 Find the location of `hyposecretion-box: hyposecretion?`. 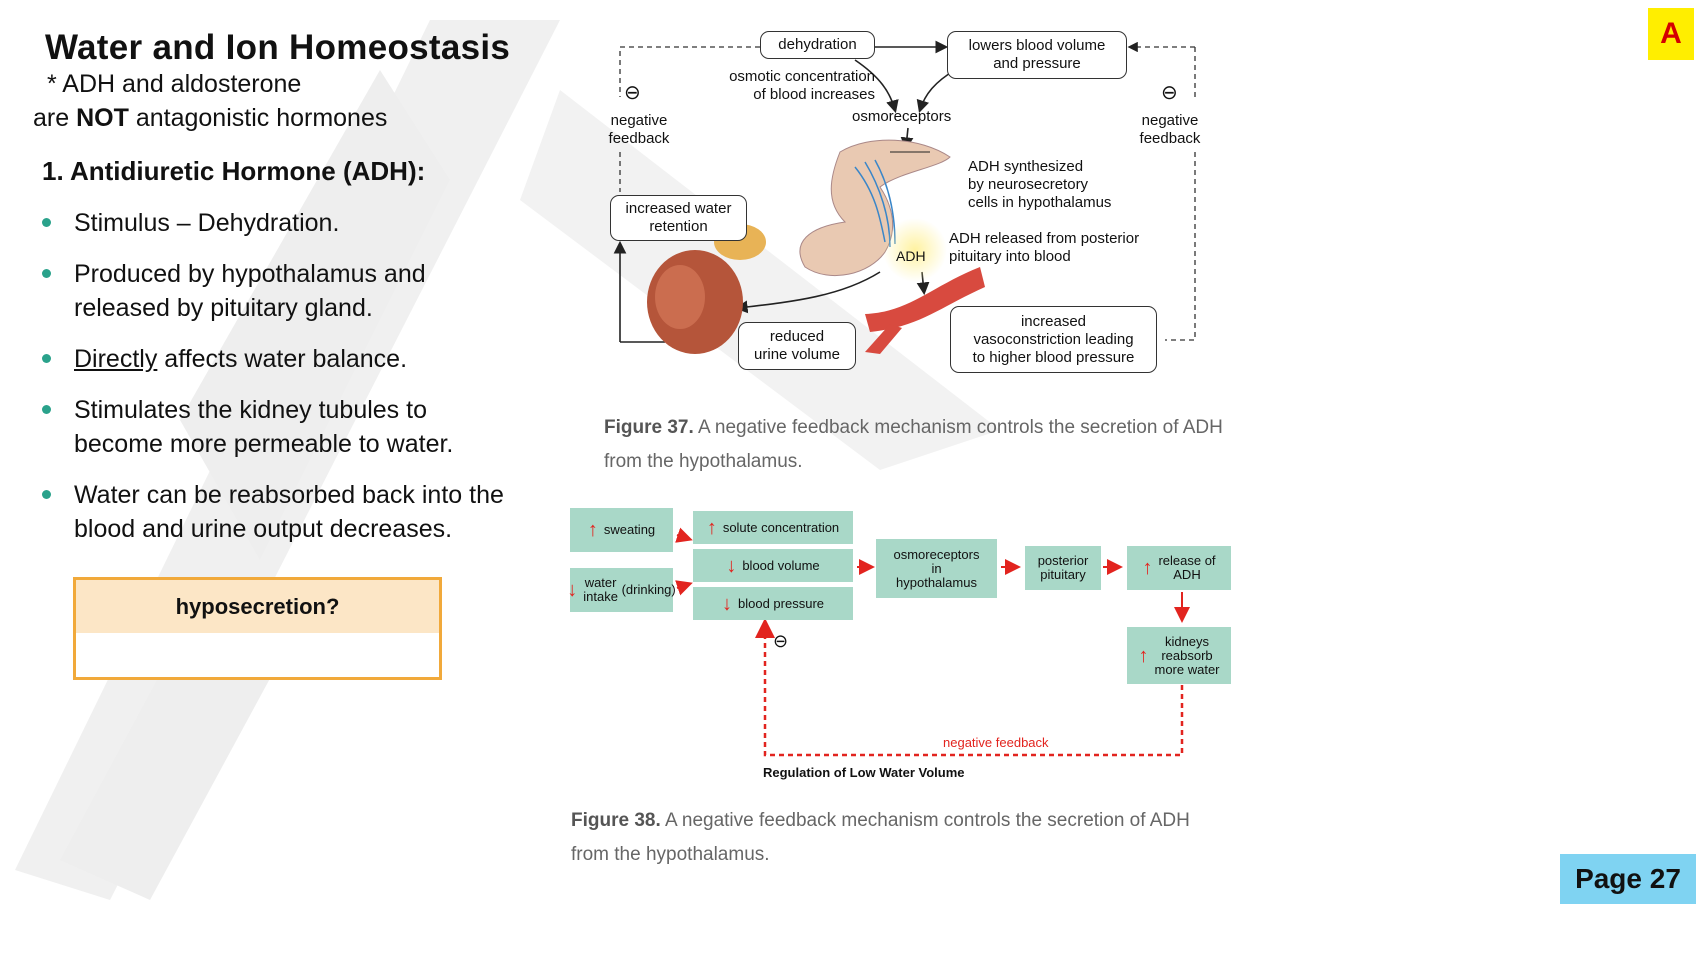

hyposecretion-box: hyposecretion? is located at coordinates (257, 628).